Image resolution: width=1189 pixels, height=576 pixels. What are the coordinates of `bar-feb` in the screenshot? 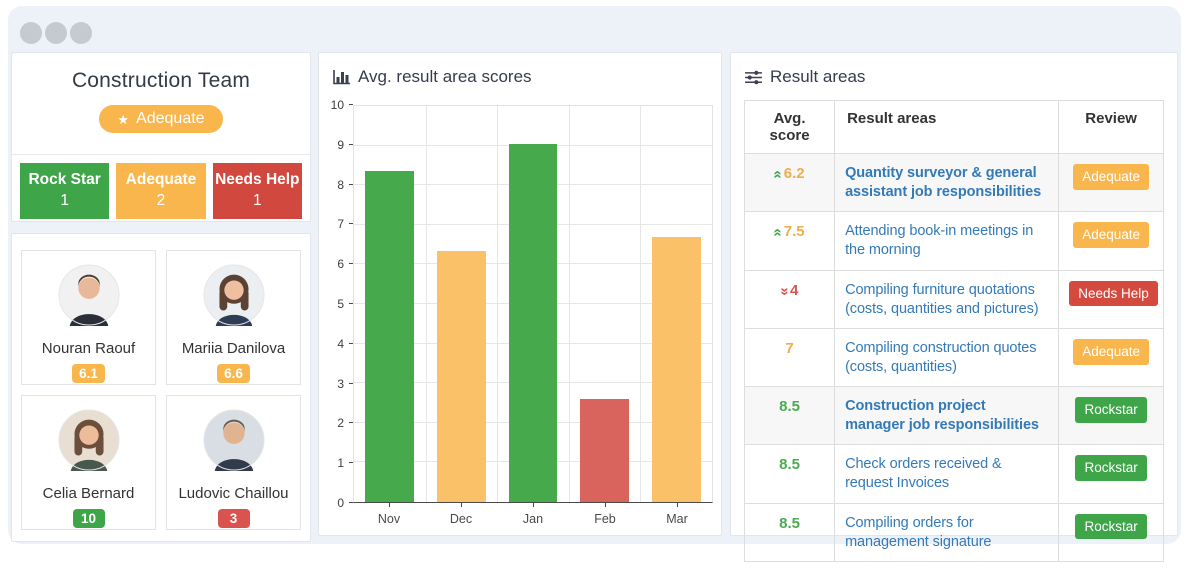 It's located at (604, 450).